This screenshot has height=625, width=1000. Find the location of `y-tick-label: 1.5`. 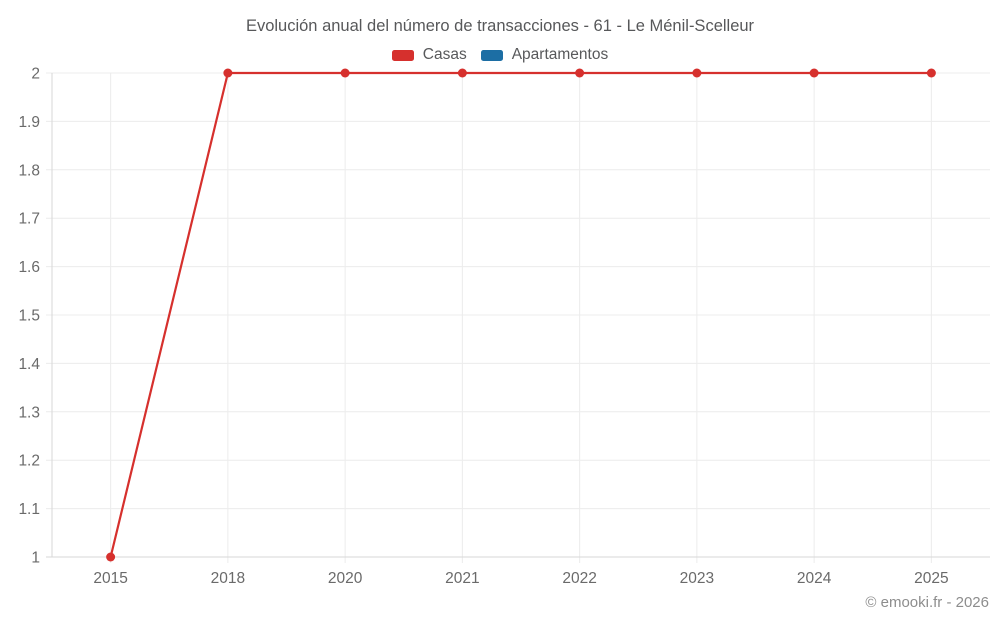

y-tick-label: 1.5 is located at coordinates (29, 316).